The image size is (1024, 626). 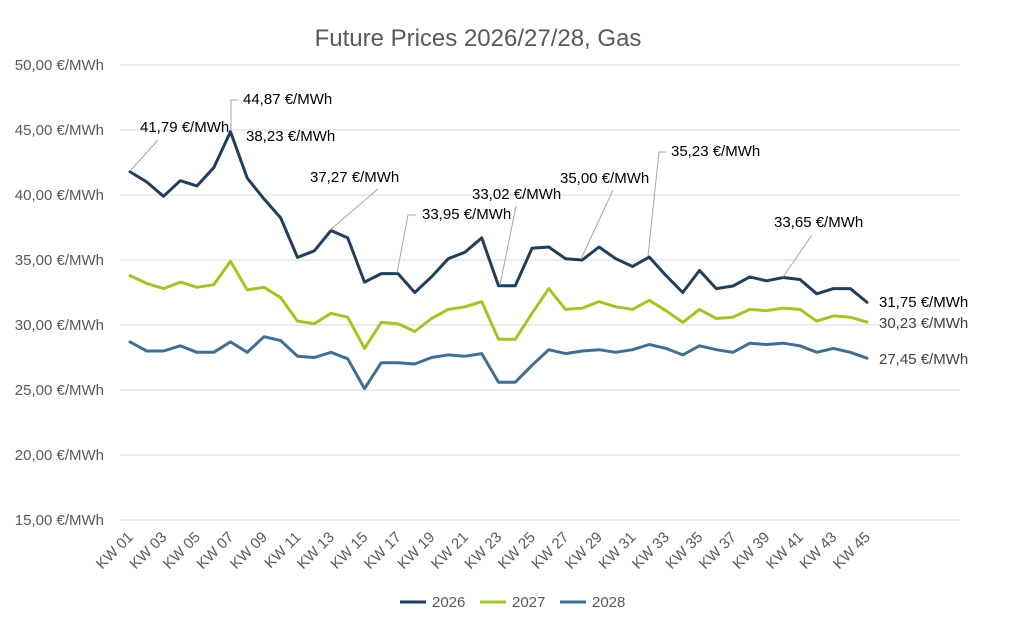 I want to click on legend-label-2028: 2028, so click(x=608, y=602).